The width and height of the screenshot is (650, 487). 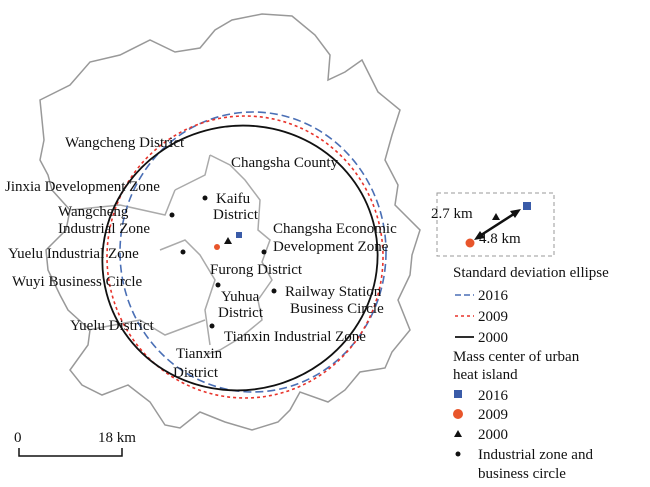 I want to click on label: Kaifu, so click(x=233, y=199).